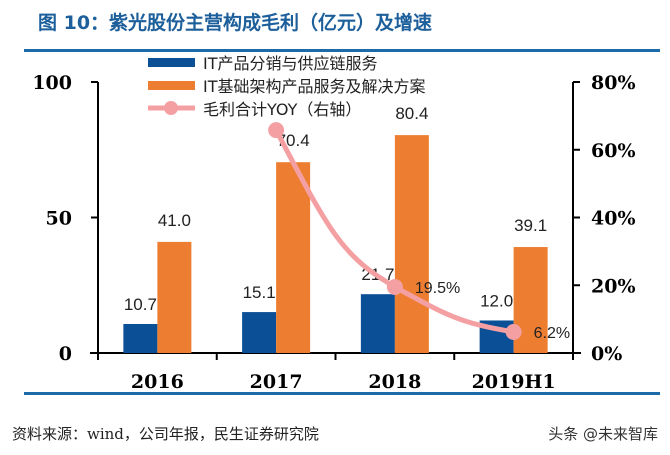 The image size is (670, 455). What do you see at coordinates (514, 382) in the screenshot?
I see `x-tick-label: 2019H1` at bounding box center [514, 382].